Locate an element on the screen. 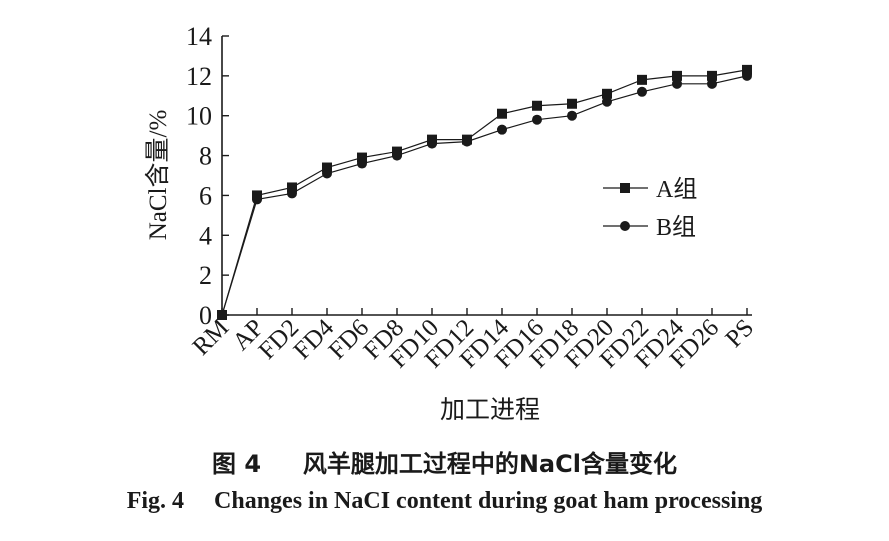  y-axis-title: NaCl含量/% is located at coordinates (158, 175).